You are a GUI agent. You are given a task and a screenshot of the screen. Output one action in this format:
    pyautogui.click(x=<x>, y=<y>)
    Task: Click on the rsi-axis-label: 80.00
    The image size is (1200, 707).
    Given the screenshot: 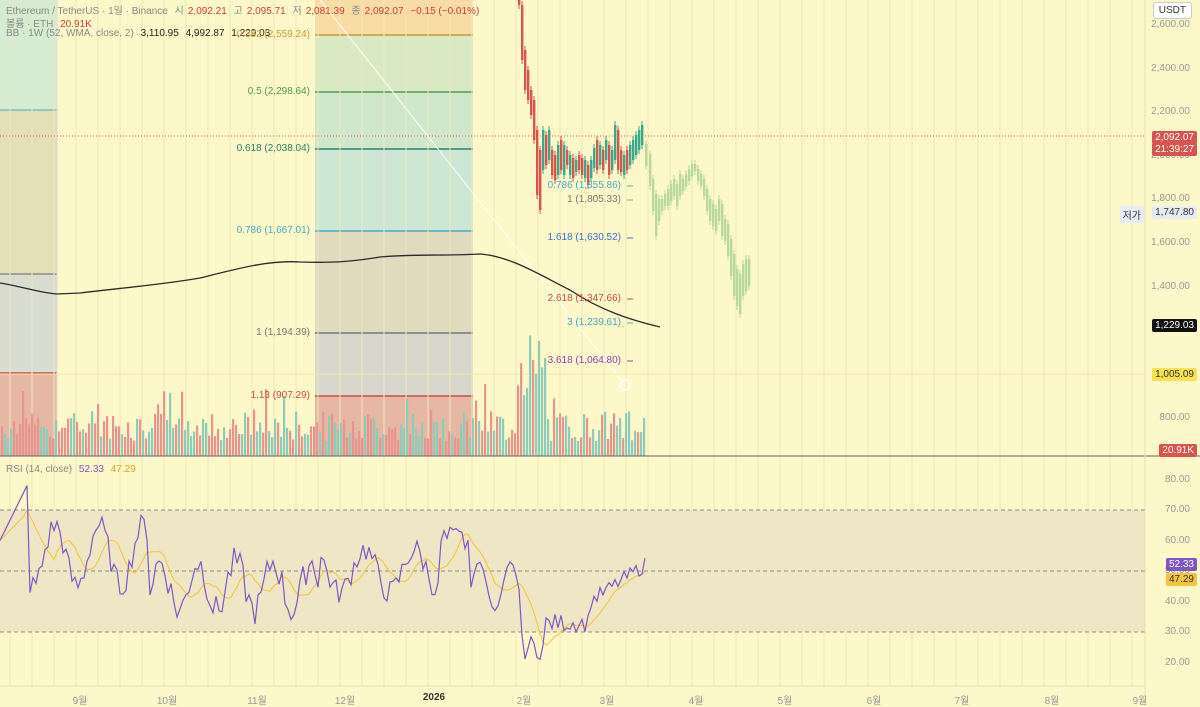 What is the action you would take?
    pyautogui.click(x=1177, y=479)
    